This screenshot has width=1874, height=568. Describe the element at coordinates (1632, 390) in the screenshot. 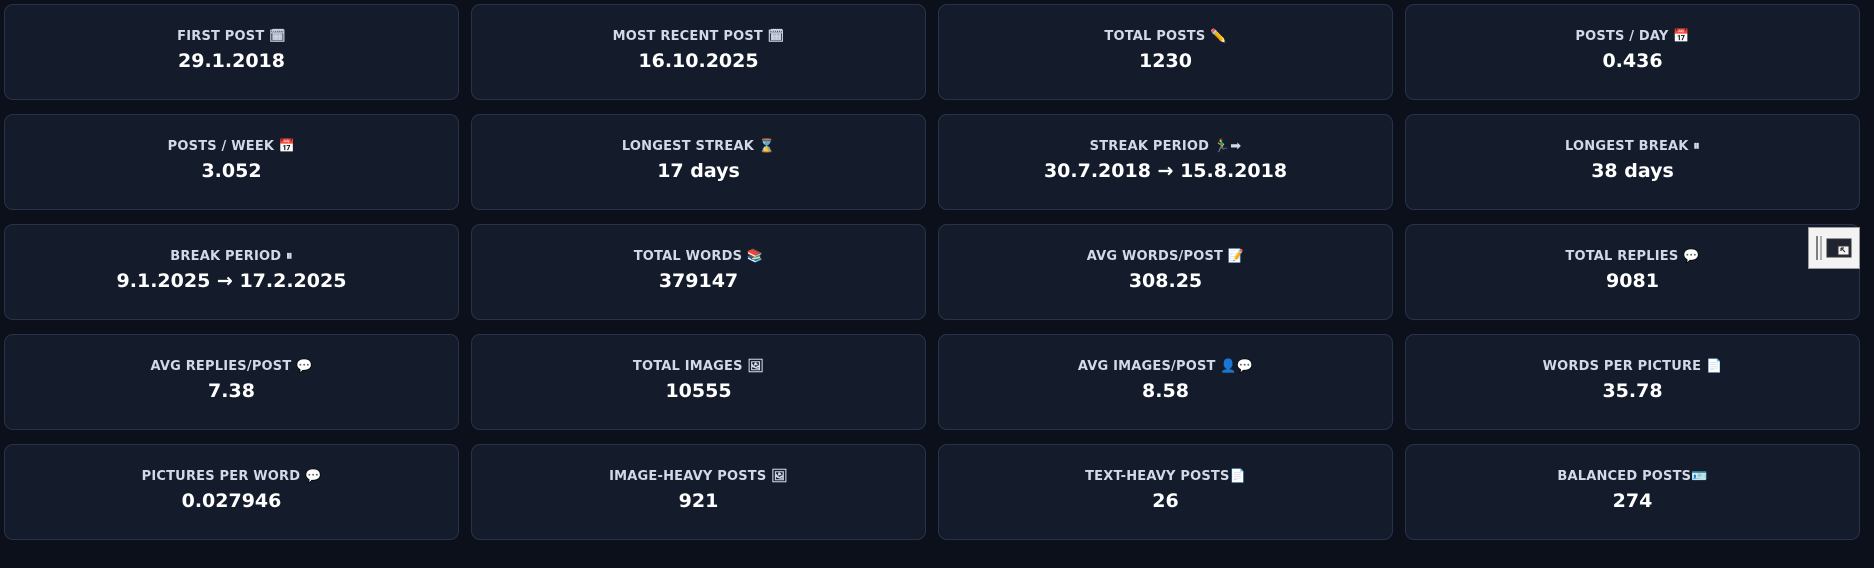

I see `stat-value: 35.78` at that location.